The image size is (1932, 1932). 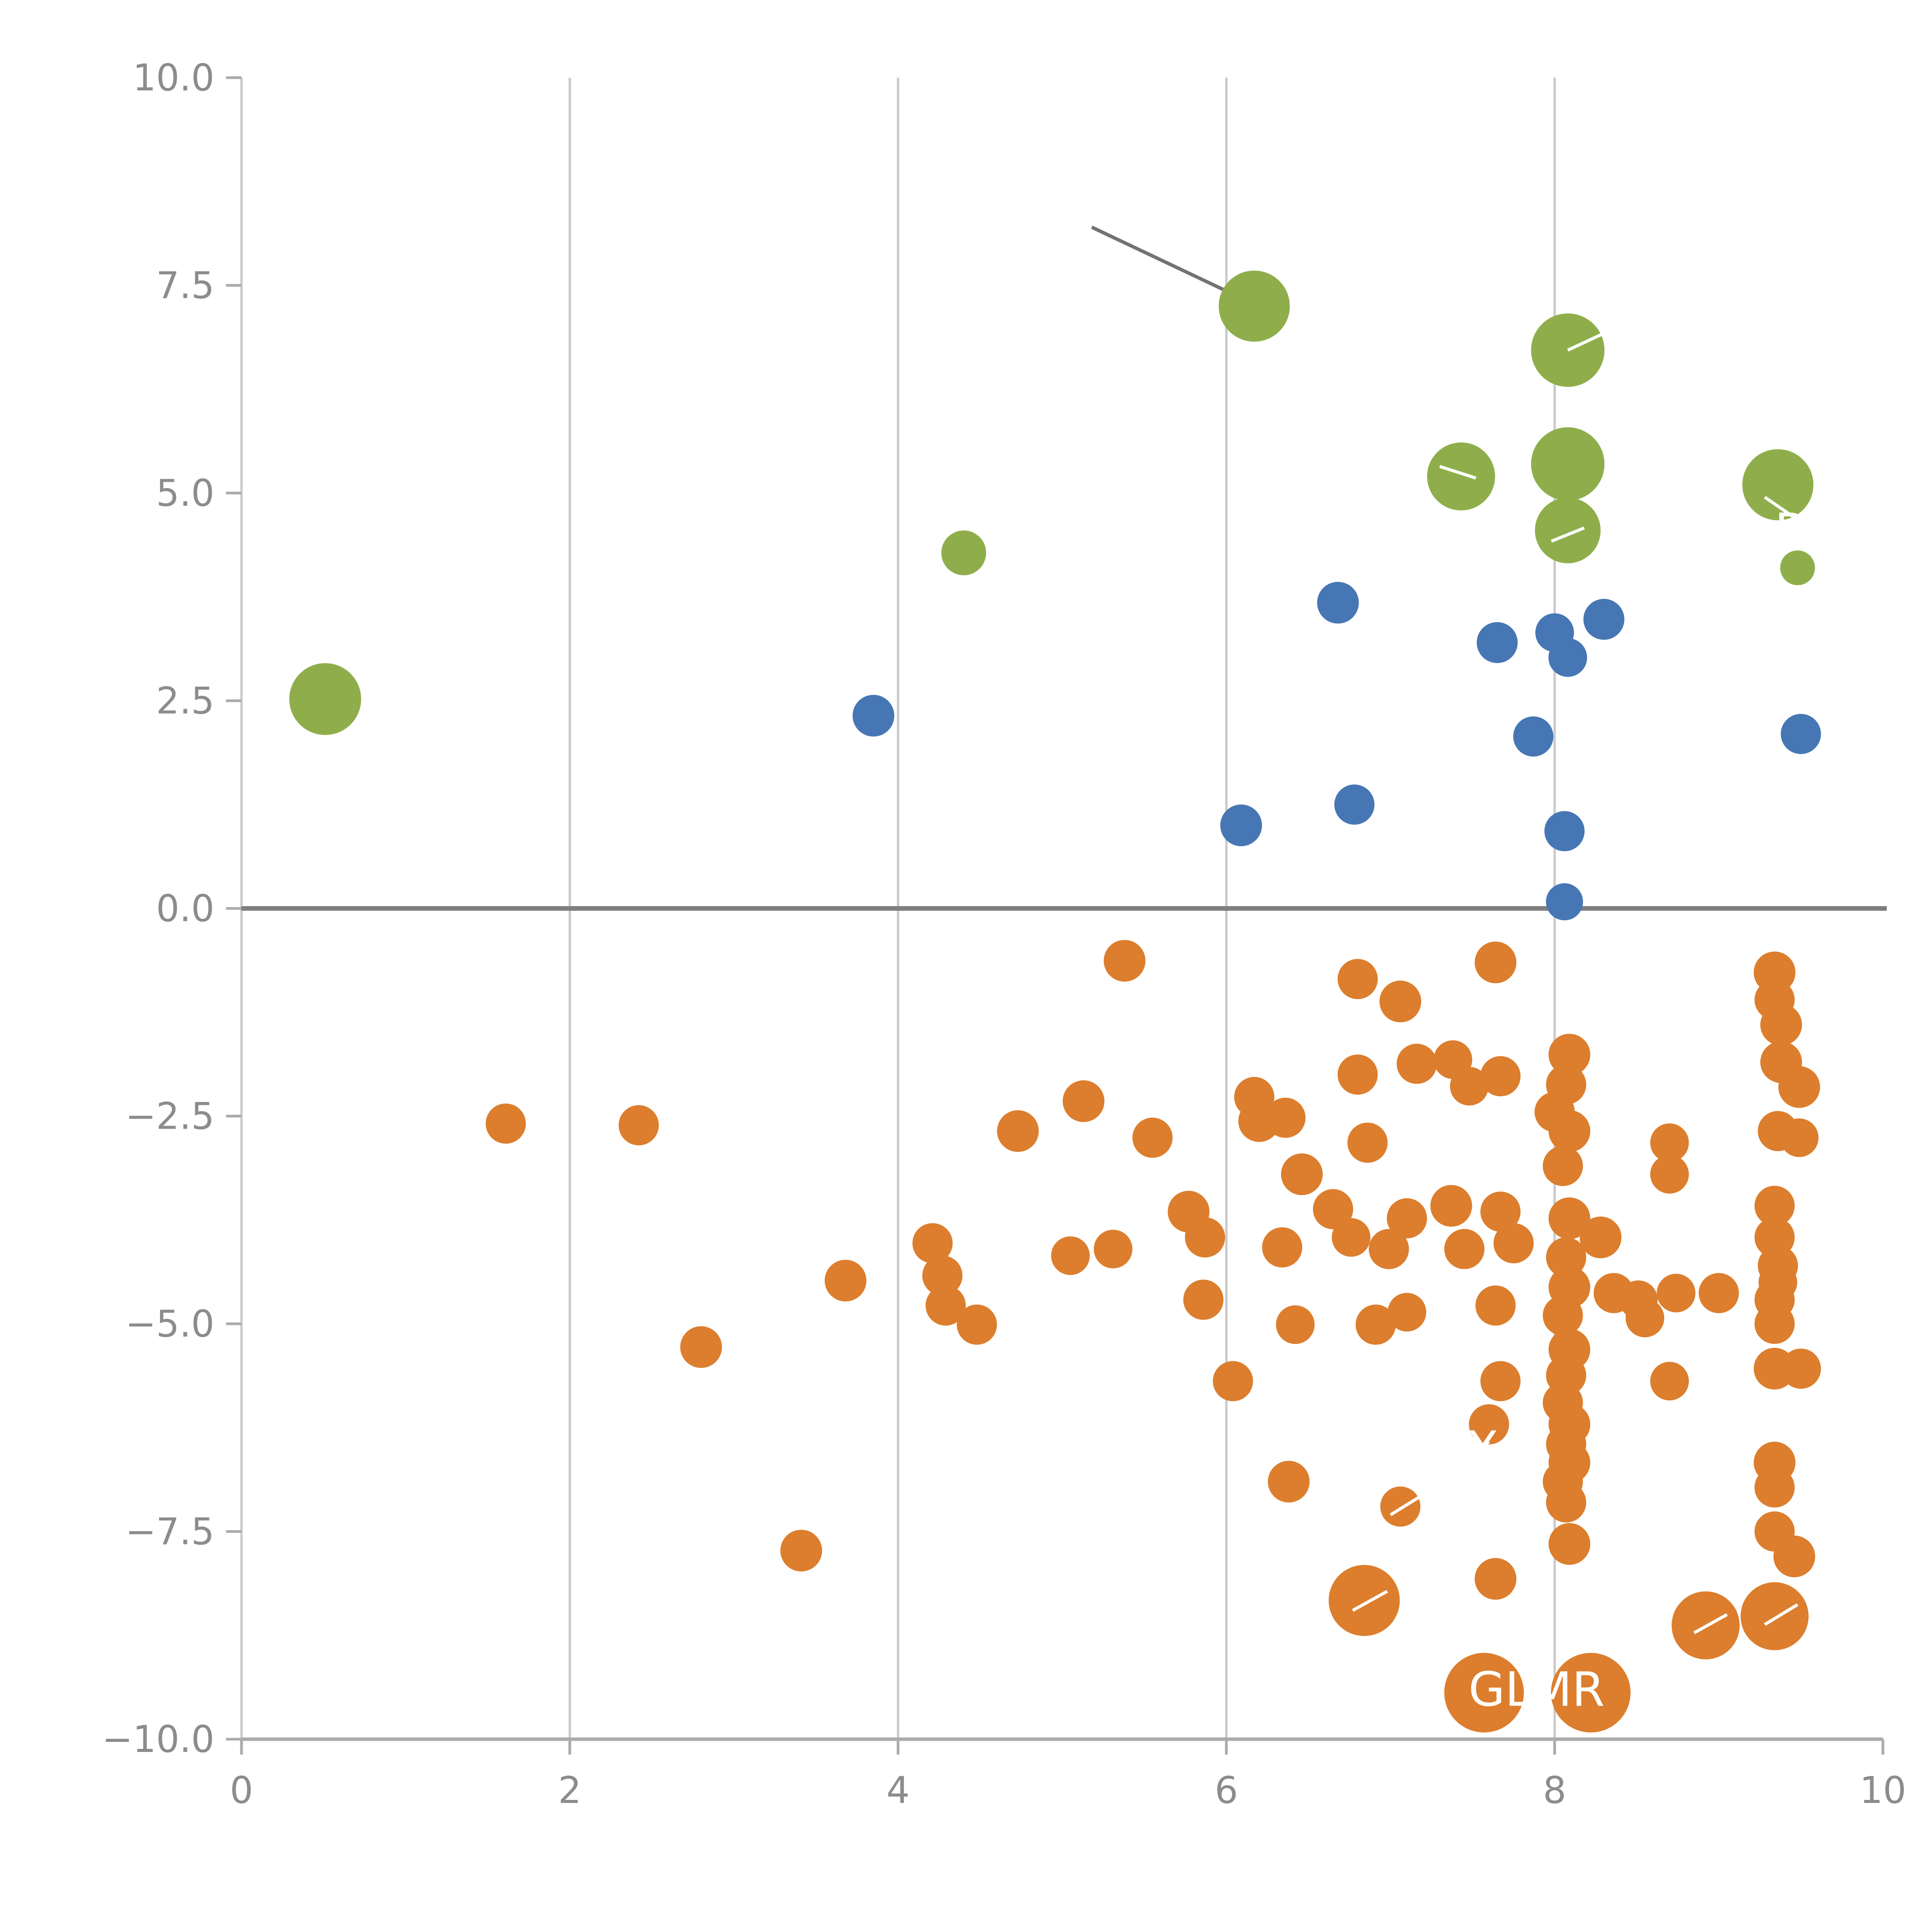 What do you see at coordinates (1370, 1601) in the screenshot?
I see `white-leader-fragment` at bounding box center [1370, 1601].